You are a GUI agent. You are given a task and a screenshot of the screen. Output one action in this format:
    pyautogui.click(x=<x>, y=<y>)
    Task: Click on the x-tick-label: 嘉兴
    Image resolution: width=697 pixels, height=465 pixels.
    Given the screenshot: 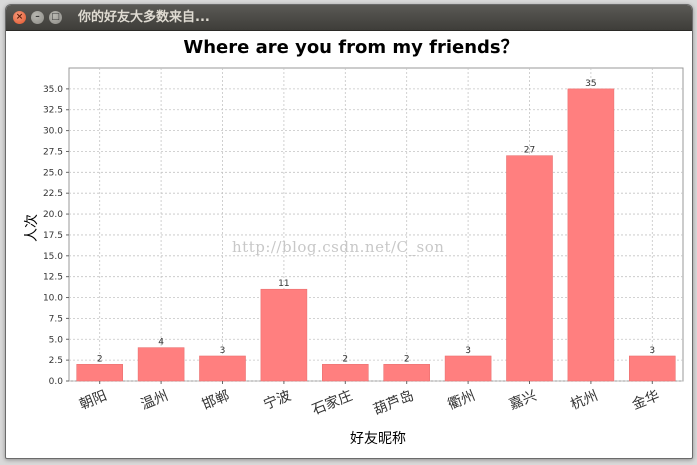 What is the action you would take?
    pyautogui.click(x=523, y=400)
    